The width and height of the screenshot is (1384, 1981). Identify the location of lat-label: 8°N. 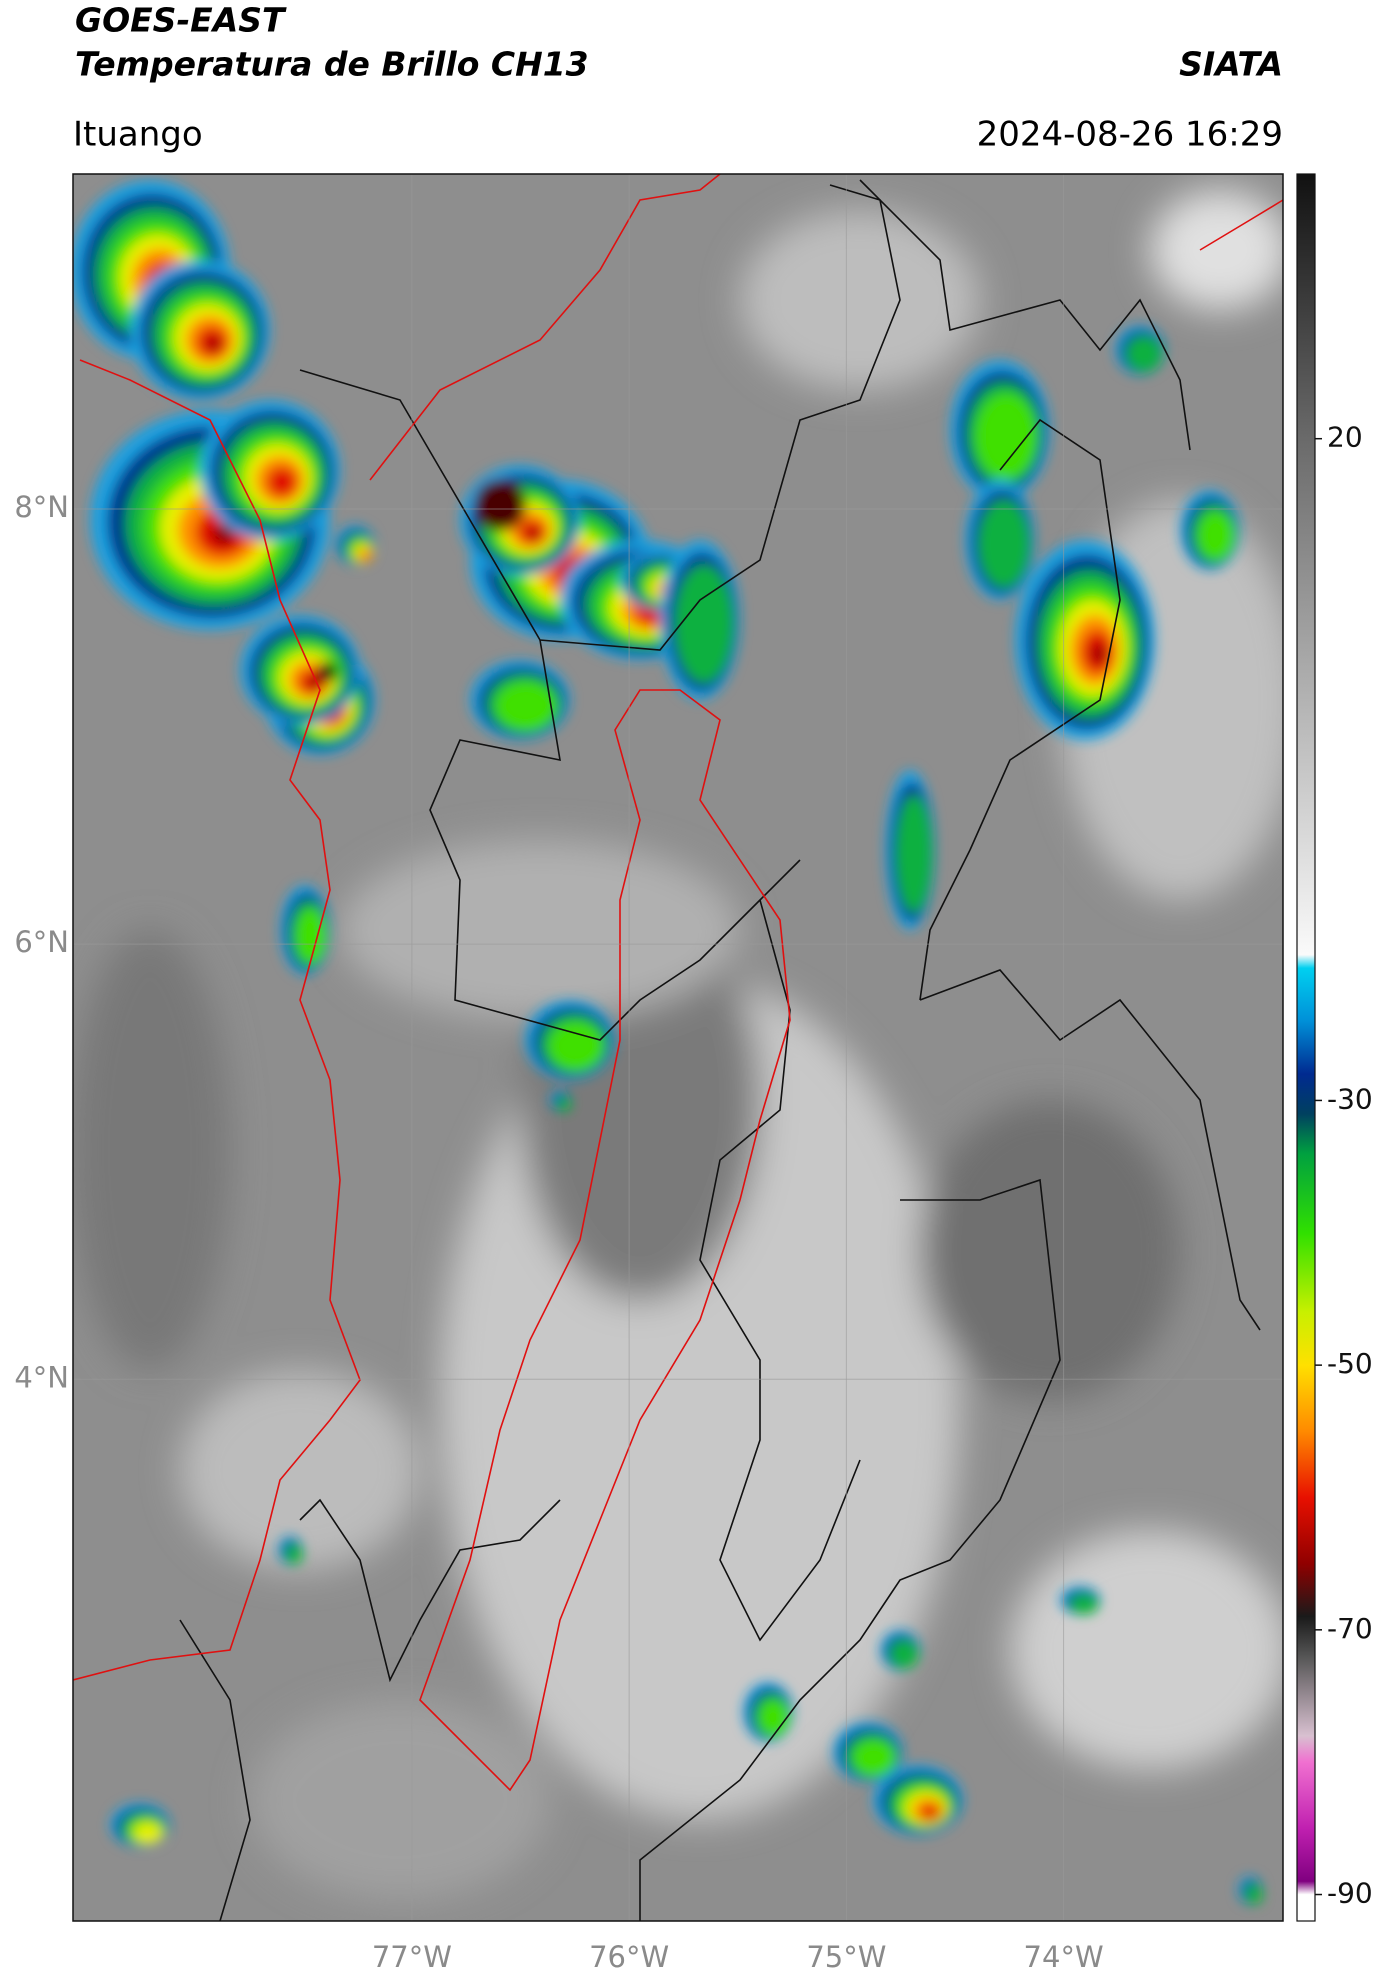
(41, 507).